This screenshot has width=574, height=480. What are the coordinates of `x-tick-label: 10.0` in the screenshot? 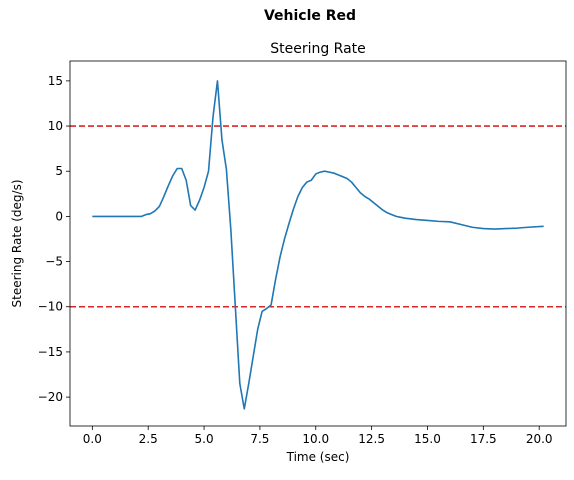 It's located at (315, 439).